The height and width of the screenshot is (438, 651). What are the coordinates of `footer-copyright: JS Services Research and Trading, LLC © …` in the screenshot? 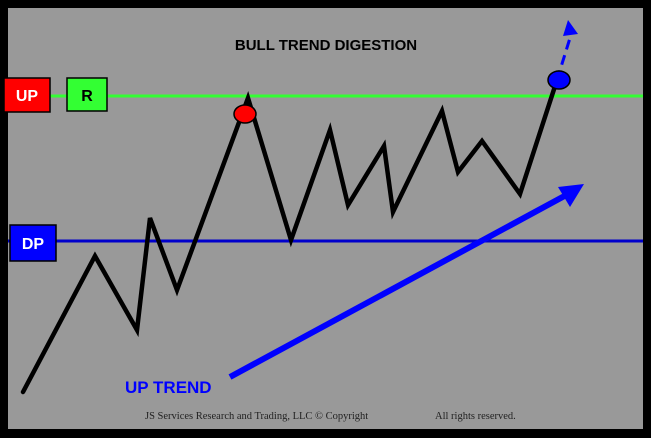 It's located at (256, 416).